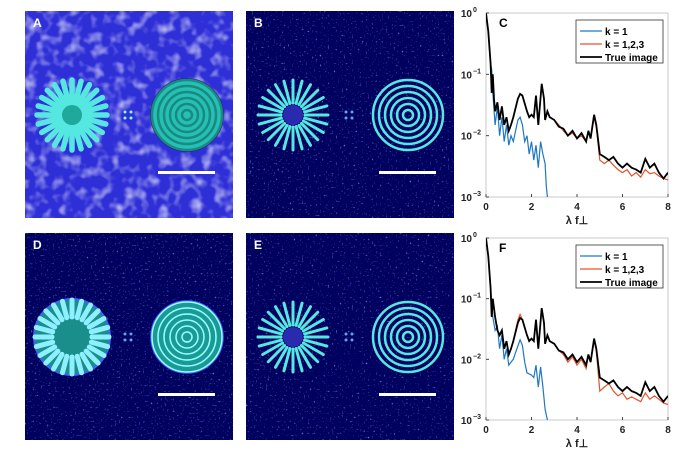  I want to click on panel-label: A, so click(37, 23).